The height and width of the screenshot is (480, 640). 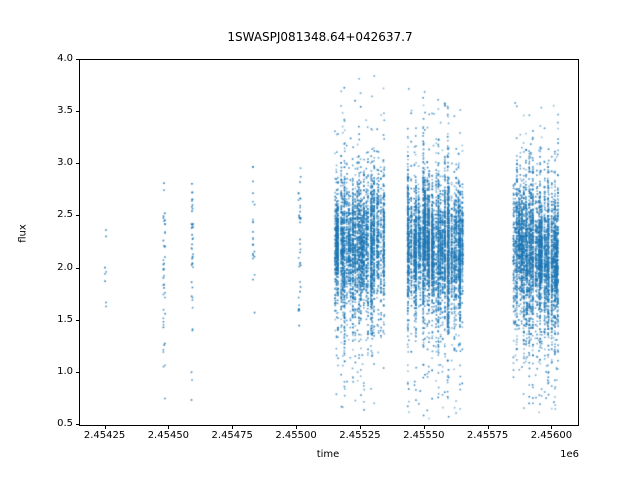 What do you see at coordinates (65, 215) in the screenshot?
I see `y-tick-label: 2.5` at bounding box center [65, 215].